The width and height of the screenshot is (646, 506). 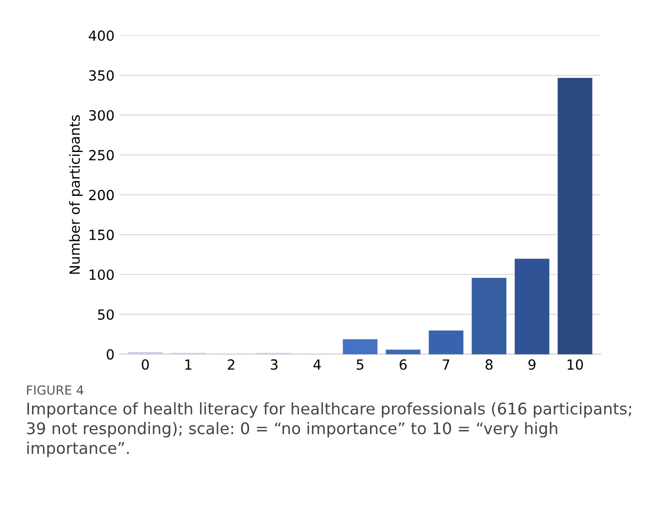 I want to click on y-tick-label: 400, so click(x=101, y=35).